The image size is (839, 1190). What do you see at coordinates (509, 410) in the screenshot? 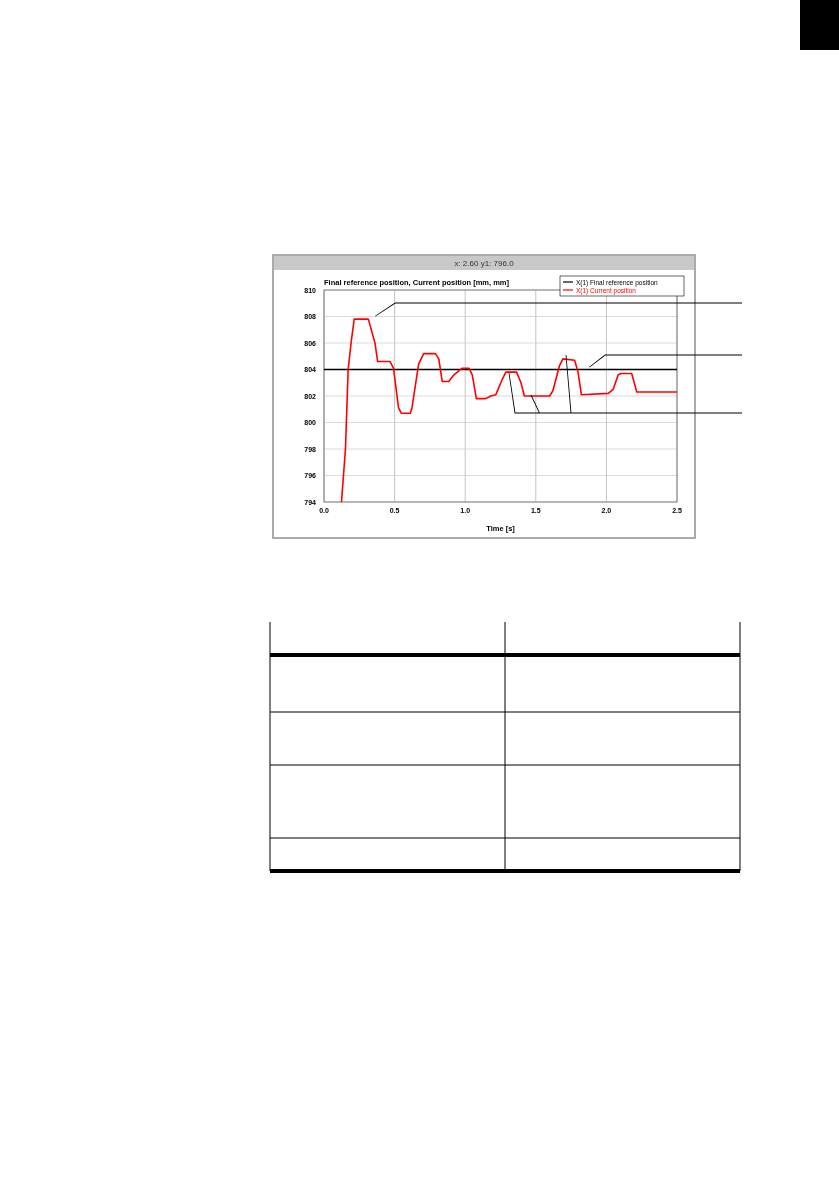
I see `line-series` at bounding box center [509, 410].